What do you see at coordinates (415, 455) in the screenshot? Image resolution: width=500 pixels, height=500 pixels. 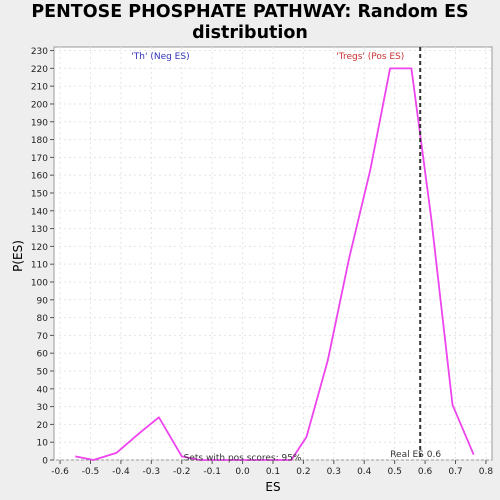 I see `real-es-label: Real ES 0.6` at bounding box center [415, 455].